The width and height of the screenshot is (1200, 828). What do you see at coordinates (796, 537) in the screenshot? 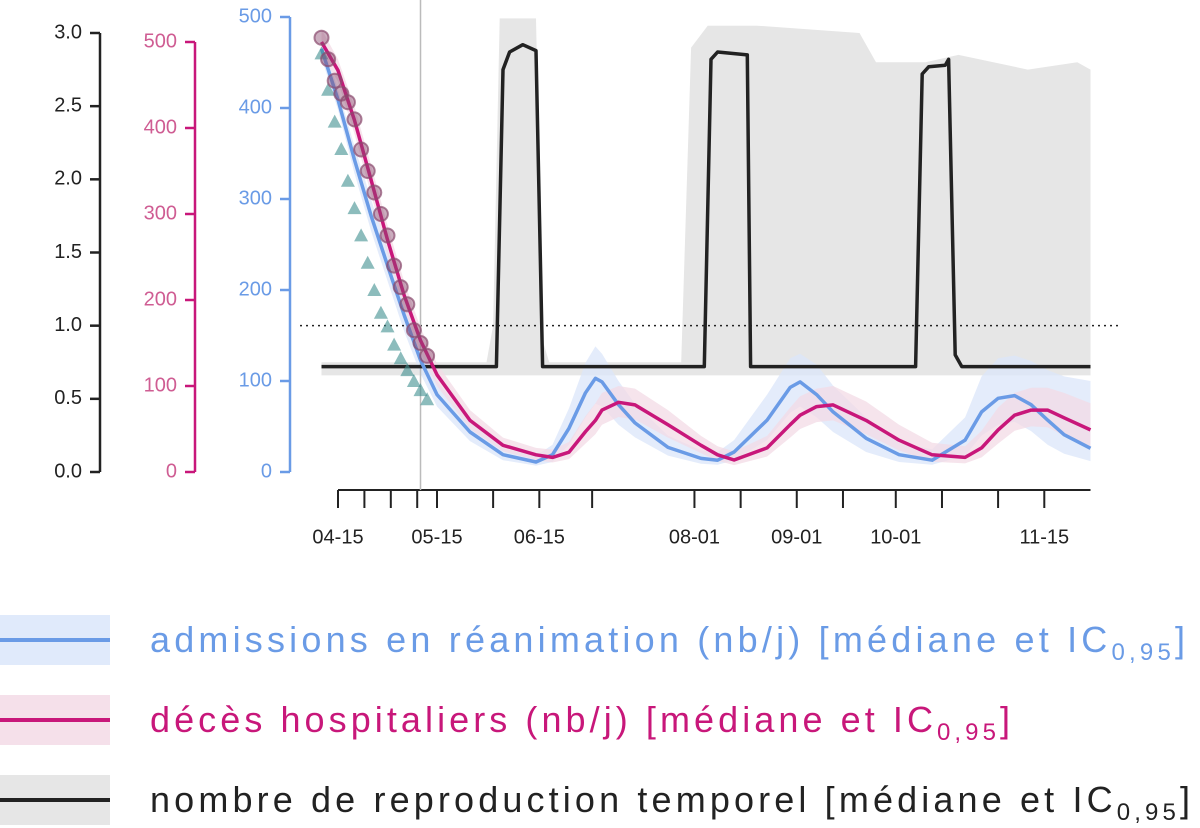
I see `x-tick-label: 09-01` at bounding box center [796, 537].